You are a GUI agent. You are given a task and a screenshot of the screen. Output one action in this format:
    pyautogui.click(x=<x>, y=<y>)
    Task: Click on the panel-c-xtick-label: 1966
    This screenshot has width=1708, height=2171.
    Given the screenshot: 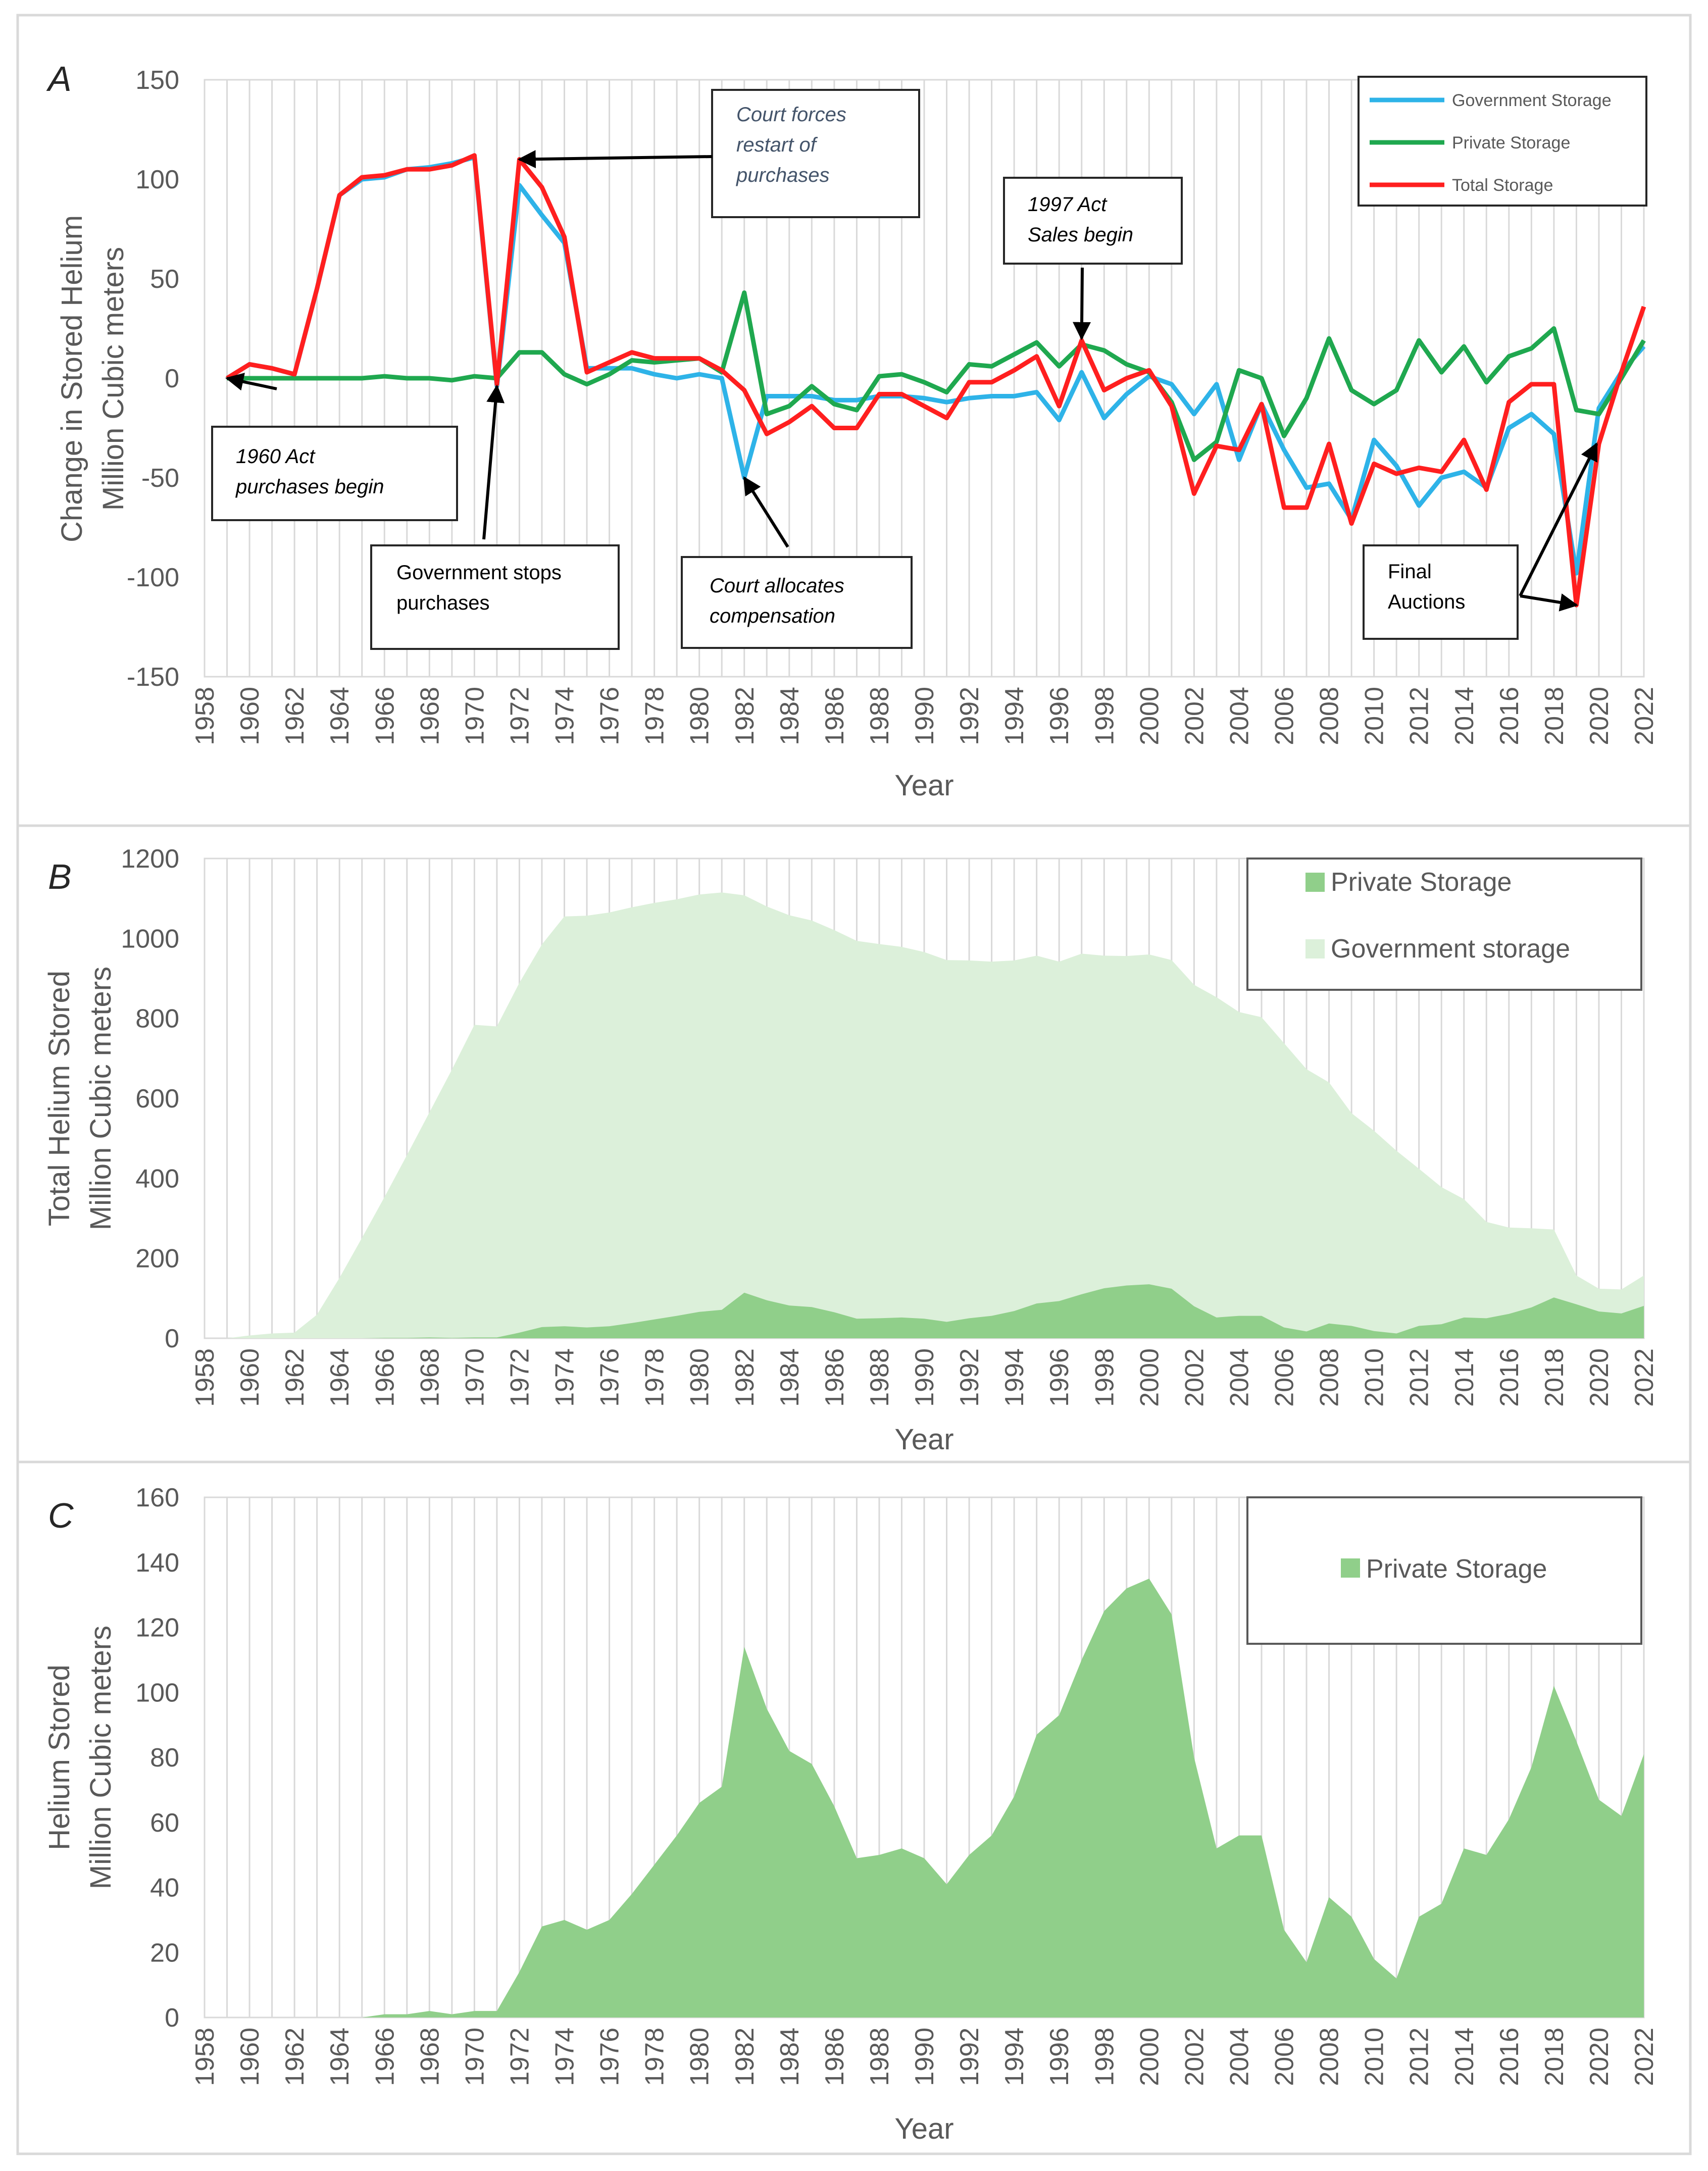 What is the action you would take?
    pyautogui.click(x=385, y=2057)
    